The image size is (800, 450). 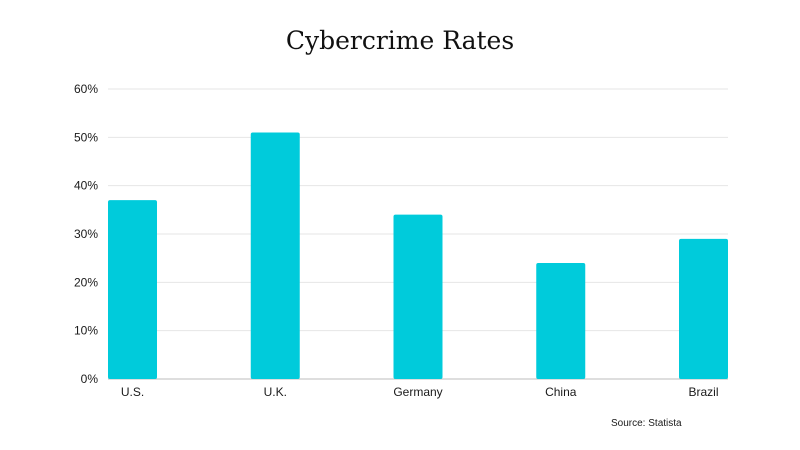 What do you see at coordinates (400, 40) in the screenshot?
I see `chart-title: Cybercrime Rates` at bounding box center [400, 40].